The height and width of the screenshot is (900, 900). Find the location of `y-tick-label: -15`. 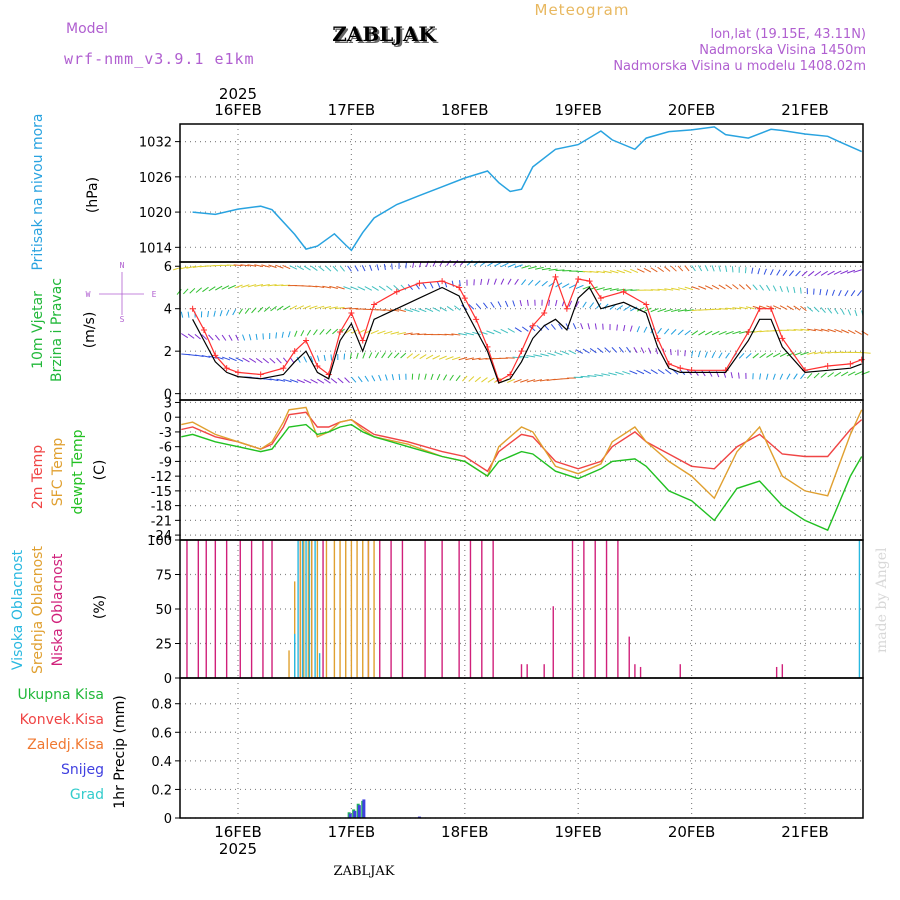

y-tick-label: -15 is located at coordinates (161, 492).